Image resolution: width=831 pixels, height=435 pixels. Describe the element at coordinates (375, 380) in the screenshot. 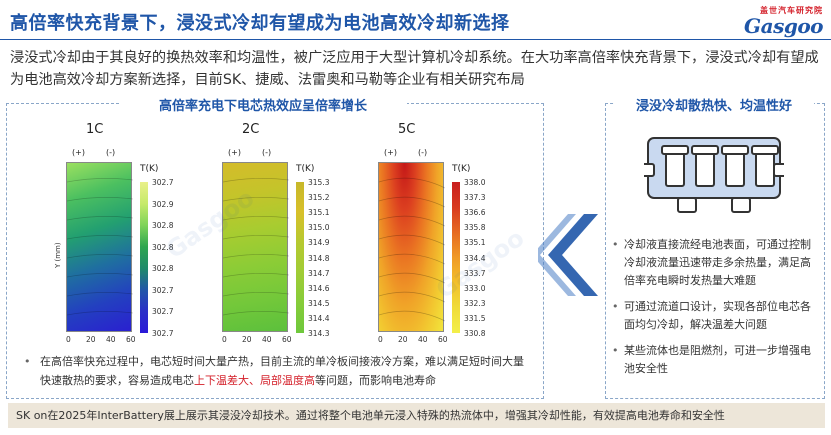

I see `left-bullet-text-b: 等问题，而影响电池寿命` at that location.